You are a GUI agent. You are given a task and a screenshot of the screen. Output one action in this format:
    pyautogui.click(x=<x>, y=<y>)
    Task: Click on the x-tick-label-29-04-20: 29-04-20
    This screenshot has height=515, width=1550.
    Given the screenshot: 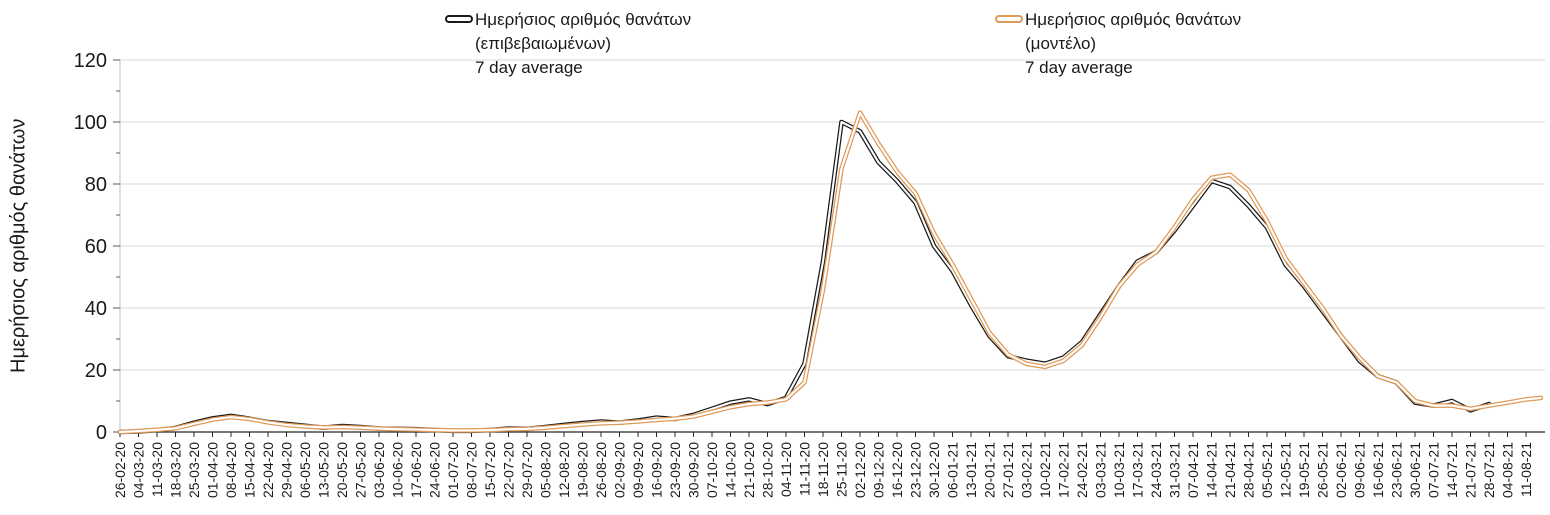 What is the action you would take?
    pyautogui.click(x=286, y=470)
    